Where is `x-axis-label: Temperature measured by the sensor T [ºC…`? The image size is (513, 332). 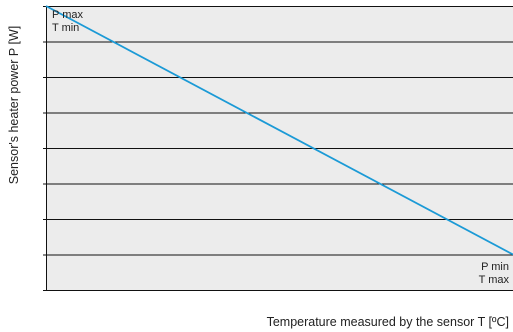
x-axis-label: Temperature measured by the sensor T [ºC… is located at coordinates (388, 322).